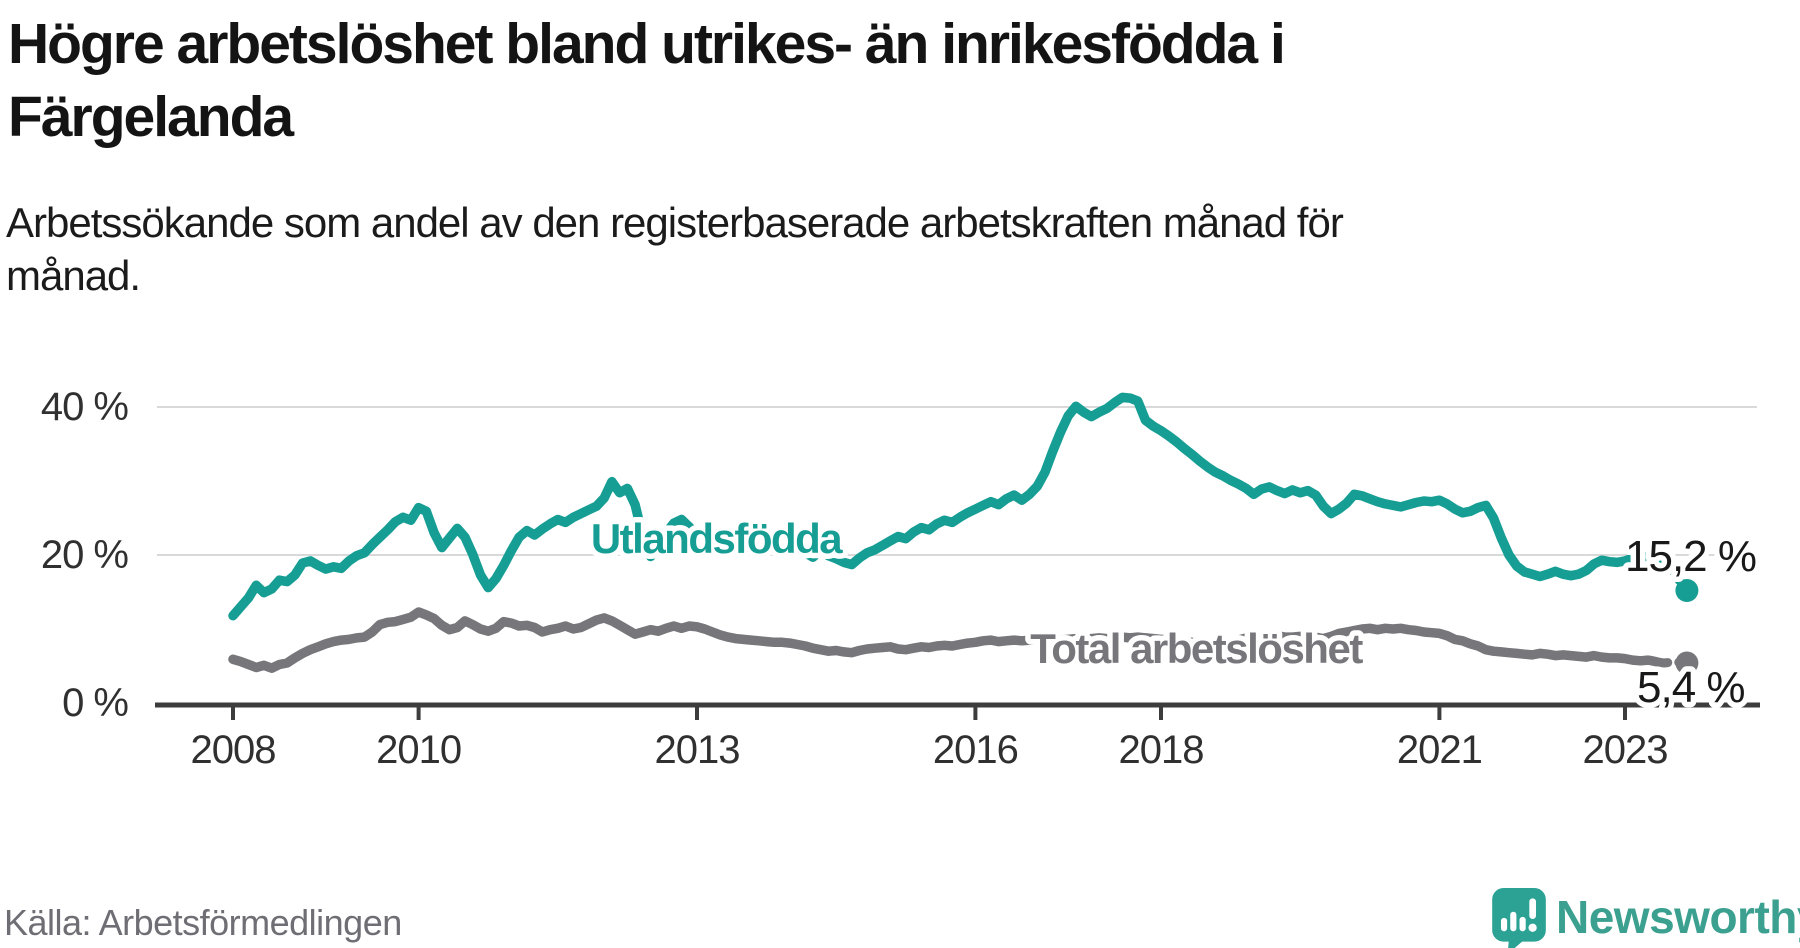 The width and height of the screenshot is (1800, 948). I want to click on total-arbetsl-shet-end-dot, so click(1687, 663).